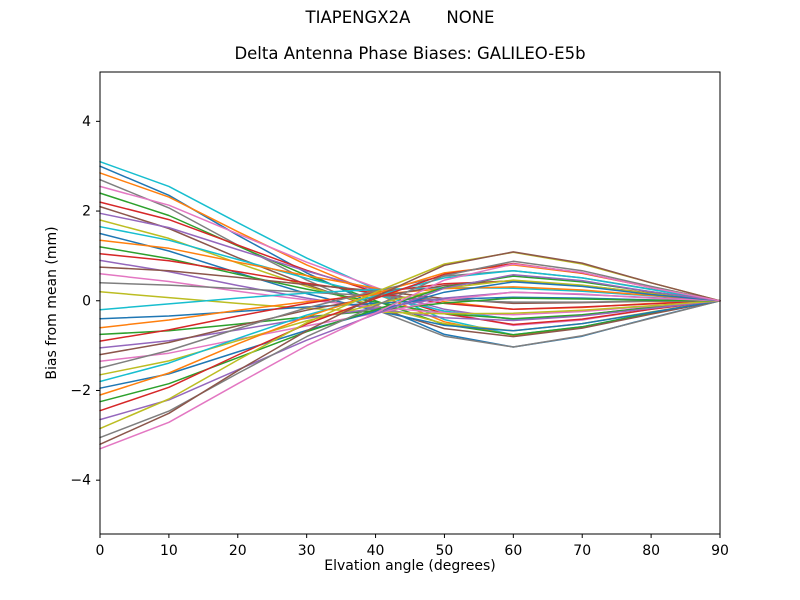  I want to click on x-axis-label: Elvation angle (degrees), so click(410, 566).